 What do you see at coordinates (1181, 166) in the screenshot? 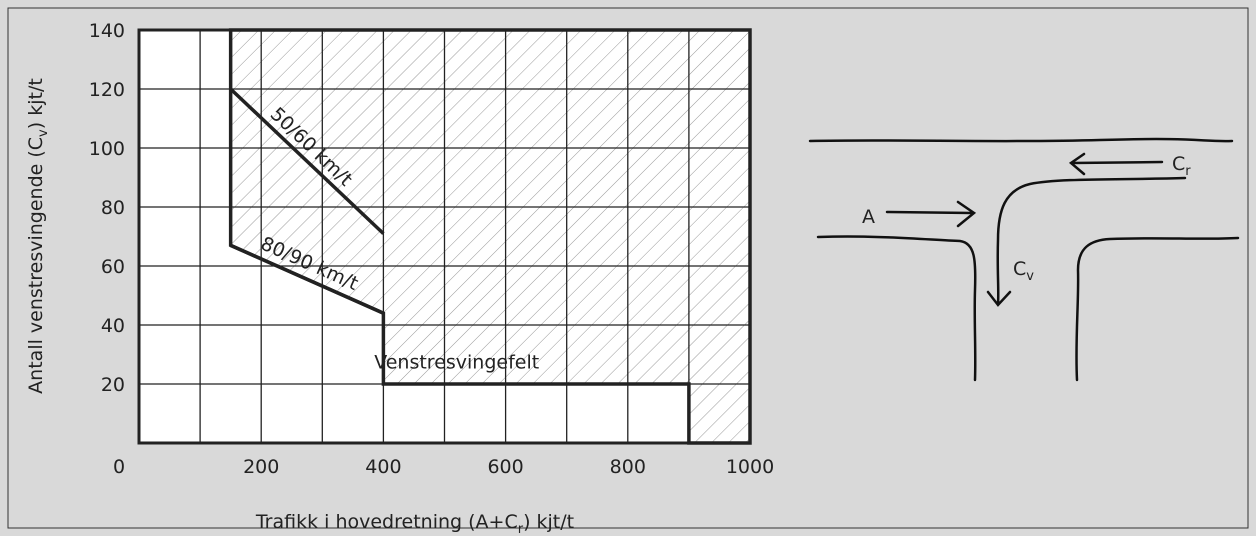
I see `label-cr: Cr` at bounding box center [1181, 166].